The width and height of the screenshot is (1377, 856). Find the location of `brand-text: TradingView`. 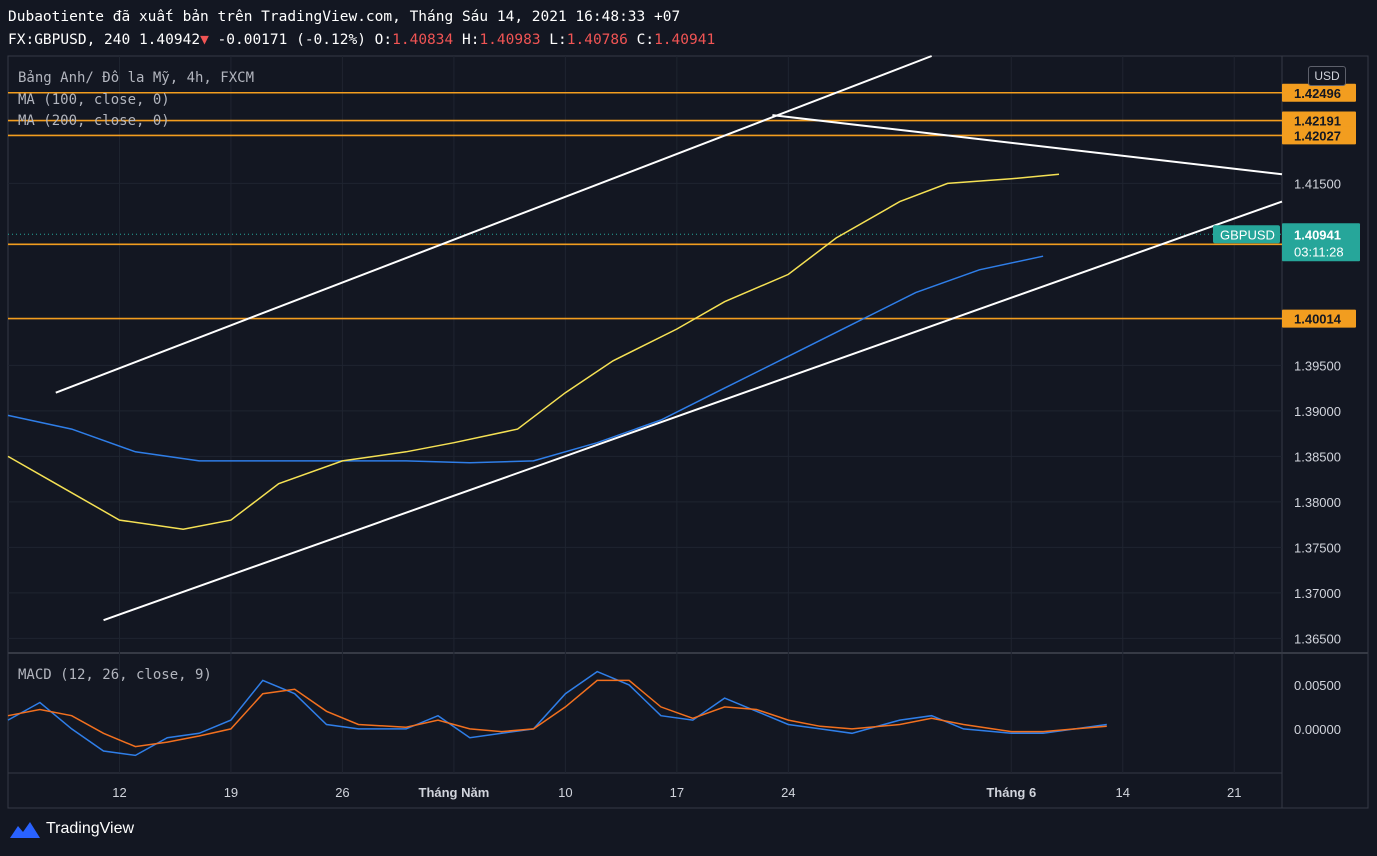

brand-text: TradingView is located at coordinates (90, 828).